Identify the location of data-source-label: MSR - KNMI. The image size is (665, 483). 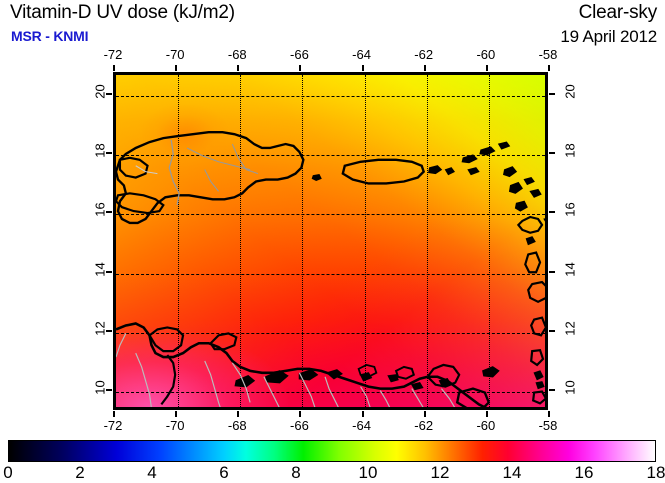
(50, 36).